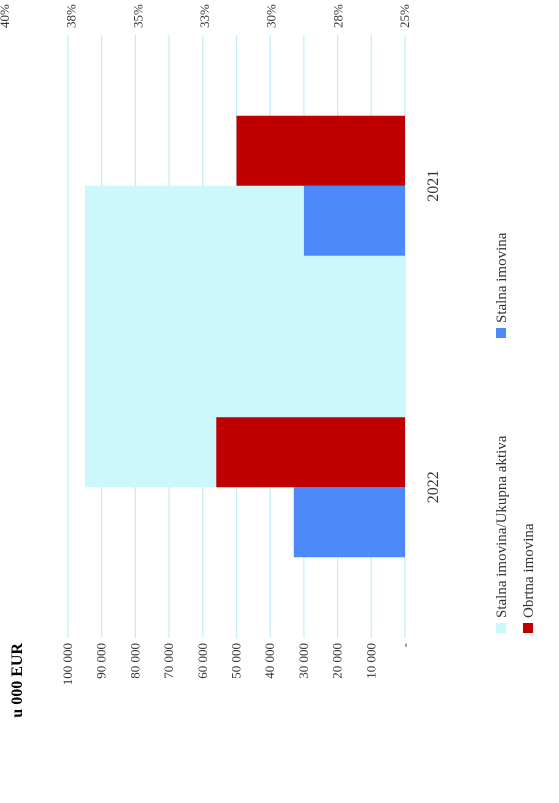  What do you see at coordinates (17, 680) in the screenshot?
I see `unit-label: u 000 EUR` at bounding box center [17, 680].